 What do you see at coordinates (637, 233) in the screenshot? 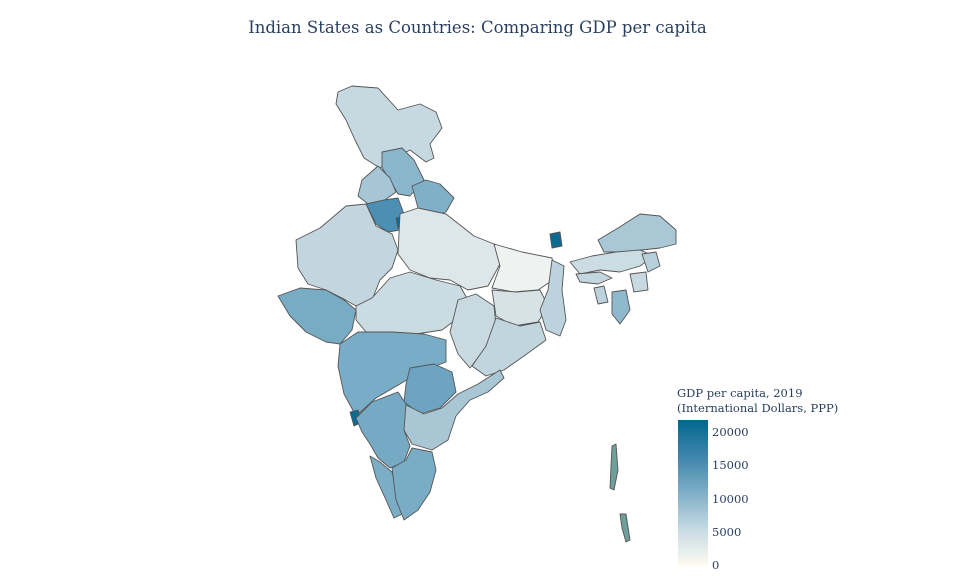
I see `state-arunachal-pradesh` at bounding box center [637, 233].